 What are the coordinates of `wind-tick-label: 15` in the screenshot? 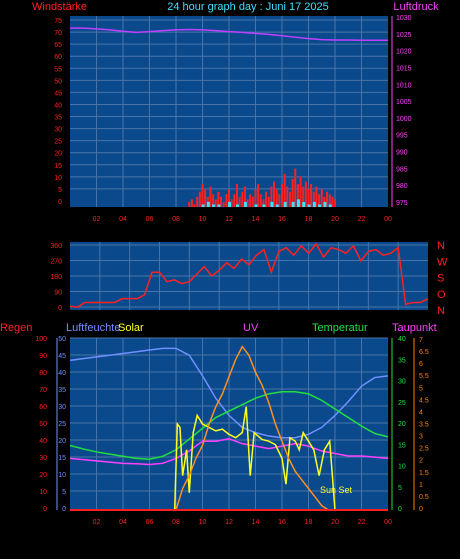 It's located at (58, 166).